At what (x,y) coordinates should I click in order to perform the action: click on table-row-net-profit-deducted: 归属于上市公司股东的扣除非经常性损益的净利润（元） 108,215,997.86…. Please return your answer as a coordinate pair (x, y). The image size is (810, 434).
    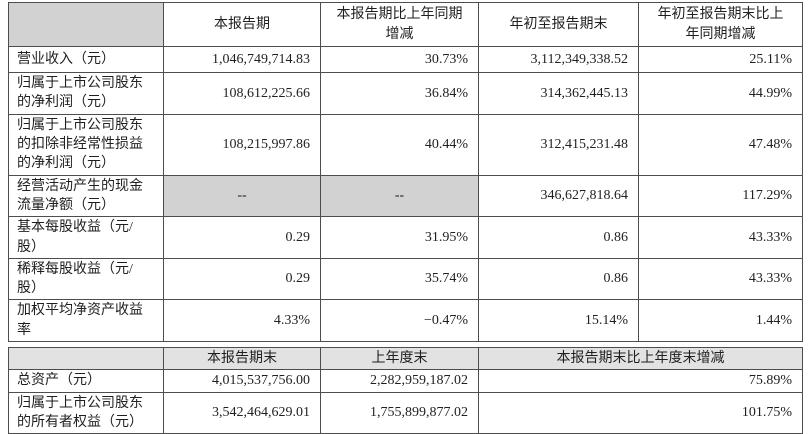
    Looking at the image, I should click on (405, 144).